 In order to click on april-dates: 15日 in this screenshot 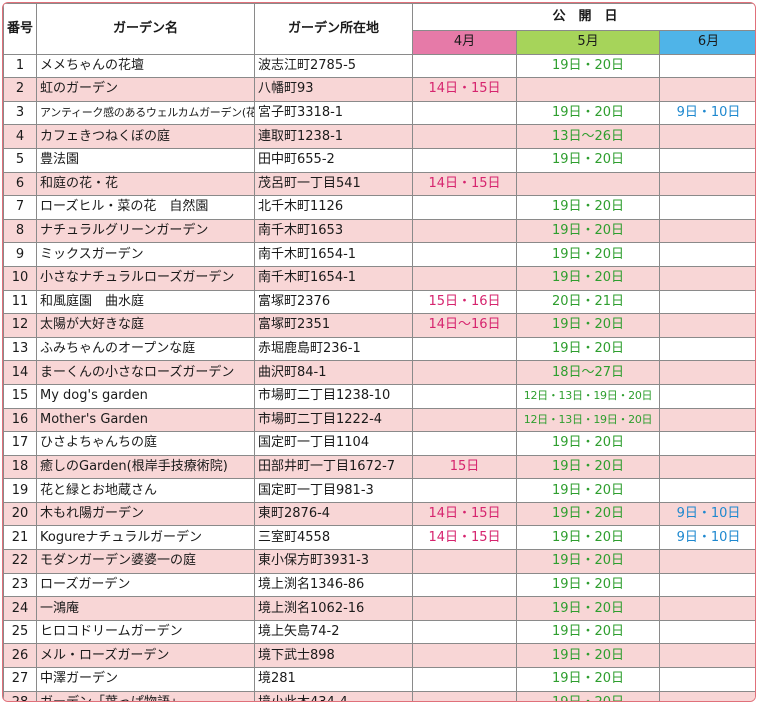, I will do `click(464, 467)`.